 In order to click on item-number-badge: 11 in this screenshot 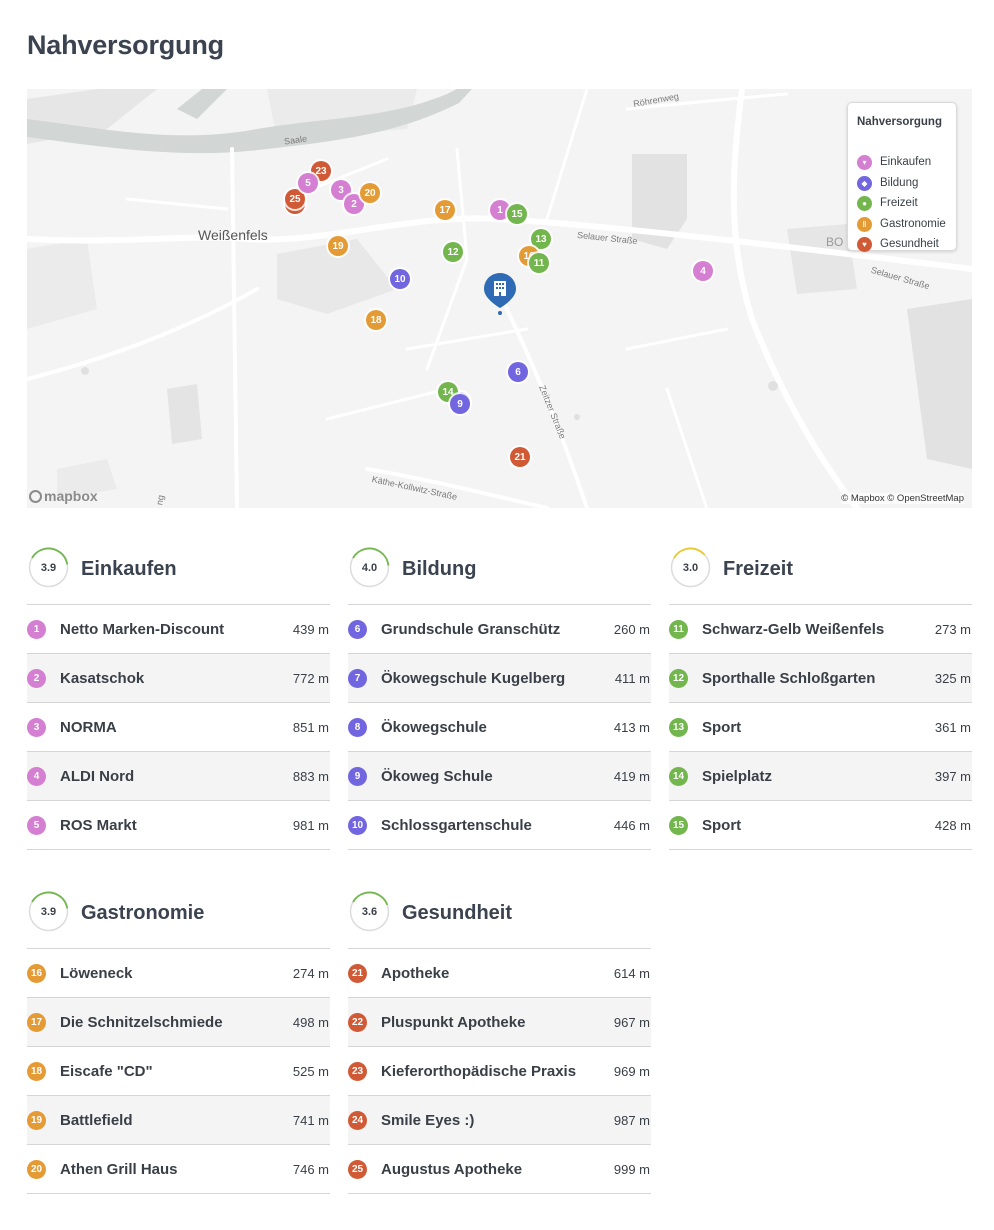, I will do `click(678, 629)`.